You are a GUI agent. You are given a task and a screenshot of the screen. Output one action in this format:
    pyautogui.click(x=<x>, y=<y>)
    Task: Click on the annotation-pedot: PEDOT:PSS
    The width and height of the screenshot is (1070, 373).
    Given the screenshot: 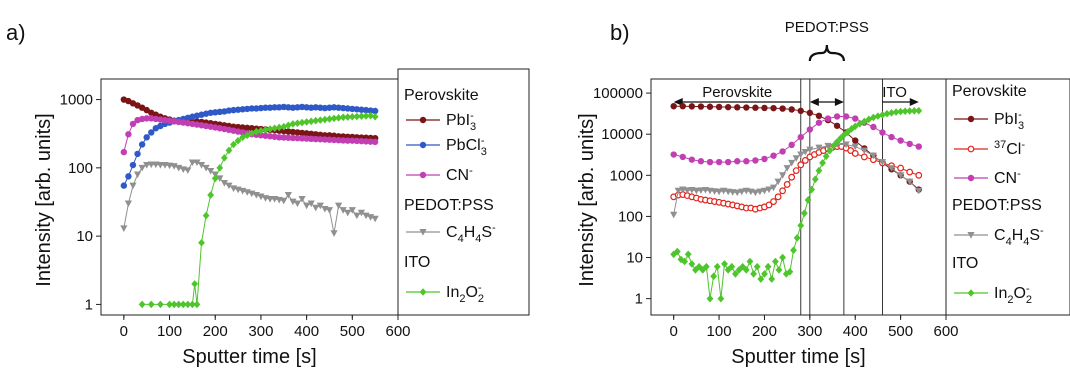 What is the action you would take?
    pyautogui.click(x=827, y=27)
    